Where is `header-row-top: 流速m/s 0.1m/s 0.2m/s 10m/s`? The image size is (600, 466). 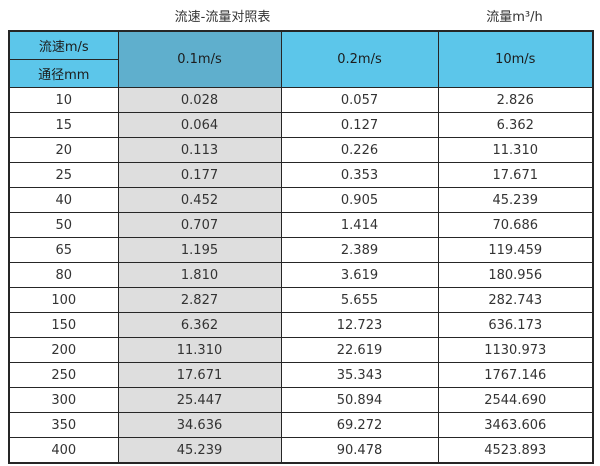 header-row-top: 流速m/s 0.1m/s 0.2m/s 10m/s is located at coordinates (301, 59).